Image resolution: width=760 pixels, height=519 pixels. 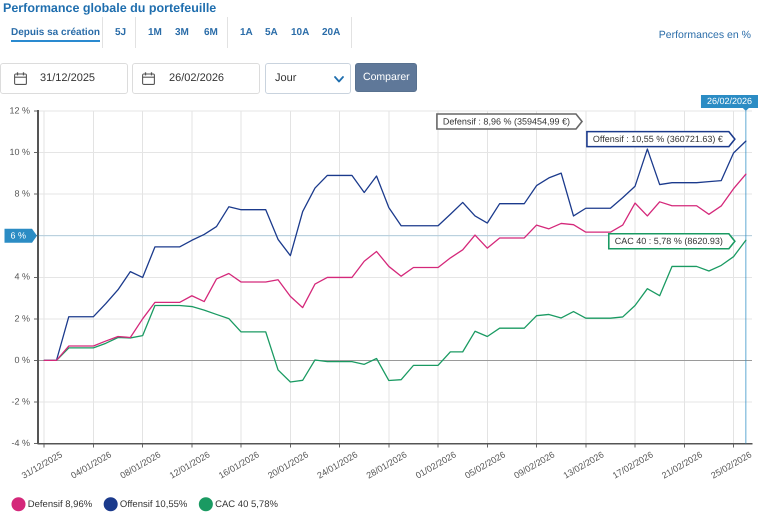 I want to click on annotation: Offensif : 10,55 % (360721.63) €, so click(x=657, y=139).